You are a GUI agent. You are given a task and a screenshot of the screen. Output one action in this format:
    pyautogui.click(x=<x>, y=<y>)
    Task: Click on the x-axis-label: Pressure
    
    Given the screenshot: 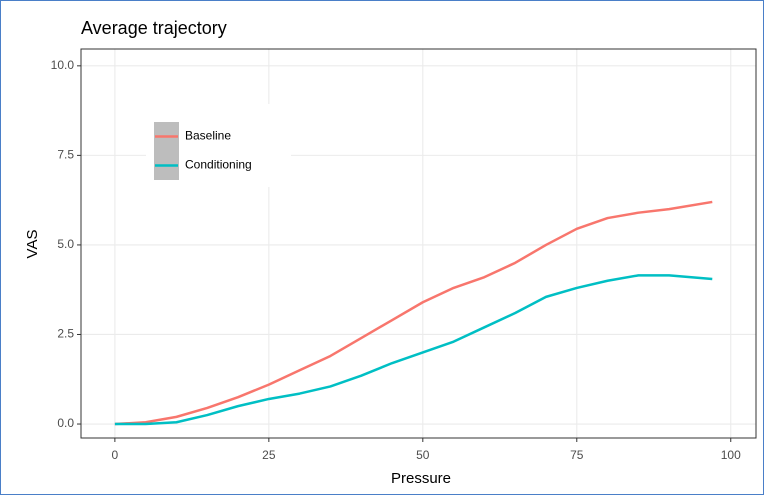 What is the action you would take?
    pyautogui.click(x=421, y=478)
    